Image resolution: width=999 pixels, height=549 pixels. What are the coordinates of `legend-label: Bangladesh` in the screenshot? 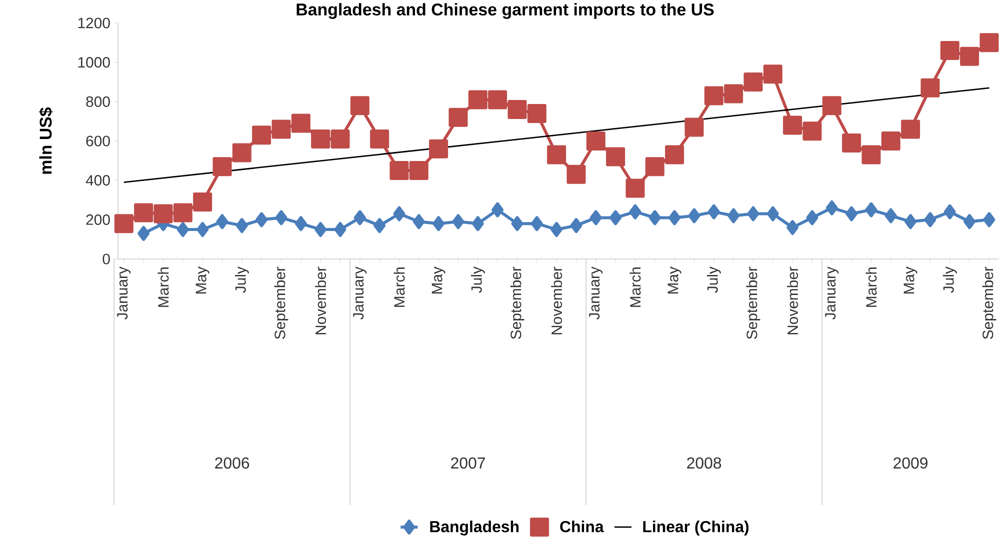 It's located at (474, 528).